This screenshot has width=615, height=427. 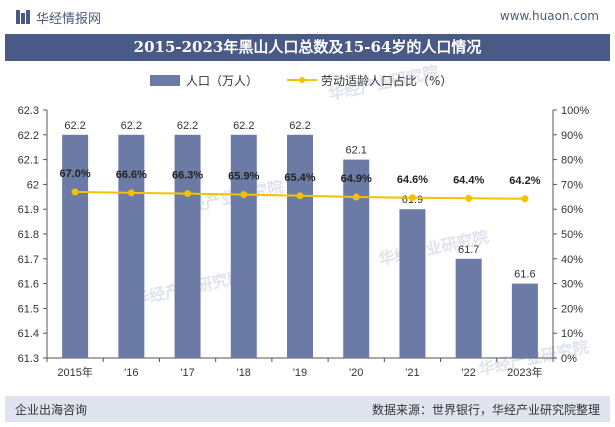 What do you see at coordinates (187, 373) in the screenshot?
I see `x-tick-label: '17` at bounding box center [187, 373].